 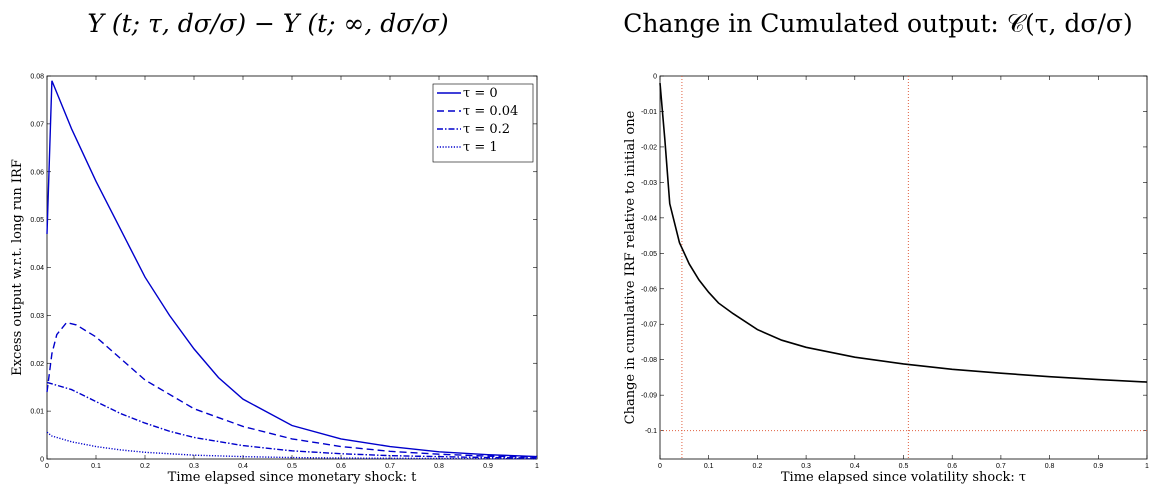 I want to click on y-tick-label: 0.02, so click(x=37, y=364).